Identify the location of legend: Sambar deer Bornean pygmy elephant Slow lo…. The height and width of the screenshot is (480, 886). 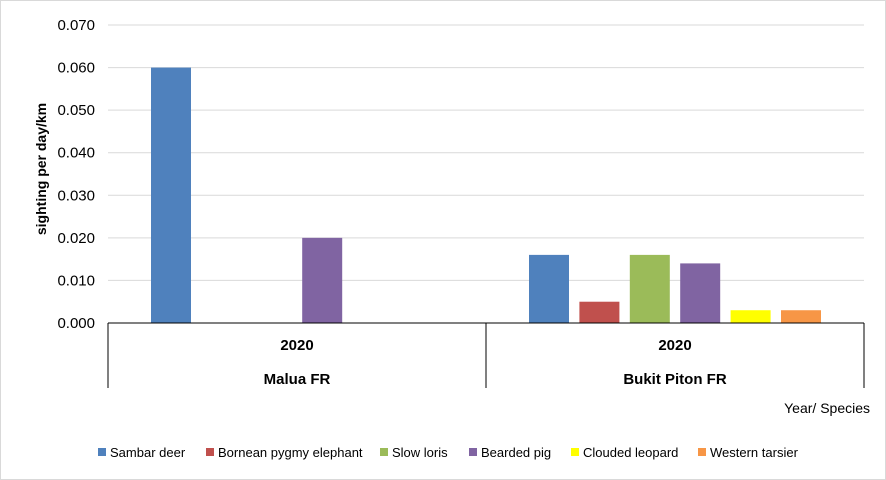
(448, 452).